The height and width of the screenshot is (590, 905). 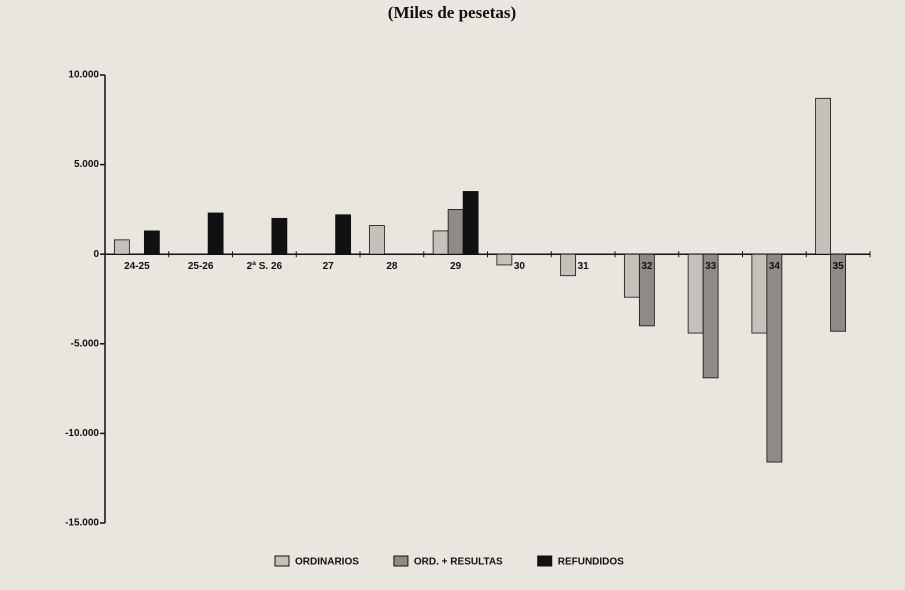 I want to click on x-tick-label: 31, so click(x=584, y=266).